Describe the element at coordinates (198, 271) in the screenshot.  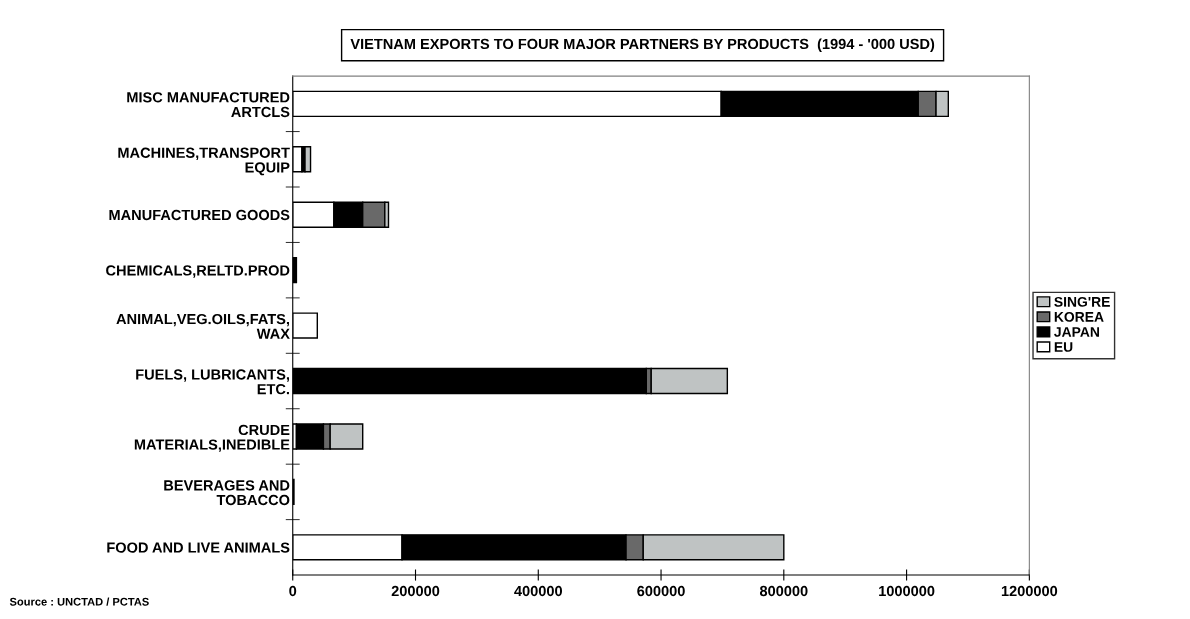
I see `y-tick-label: CHEMICALS,RELTD.PROD` at that location.